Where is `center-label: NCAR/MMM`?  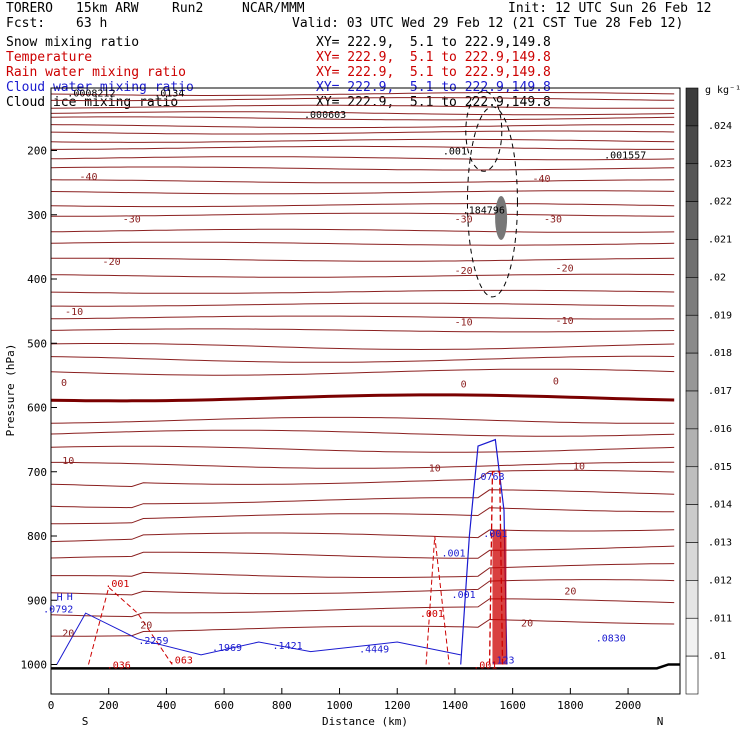
center-label: NCAR/MMM is located at coordinates (273, 8).